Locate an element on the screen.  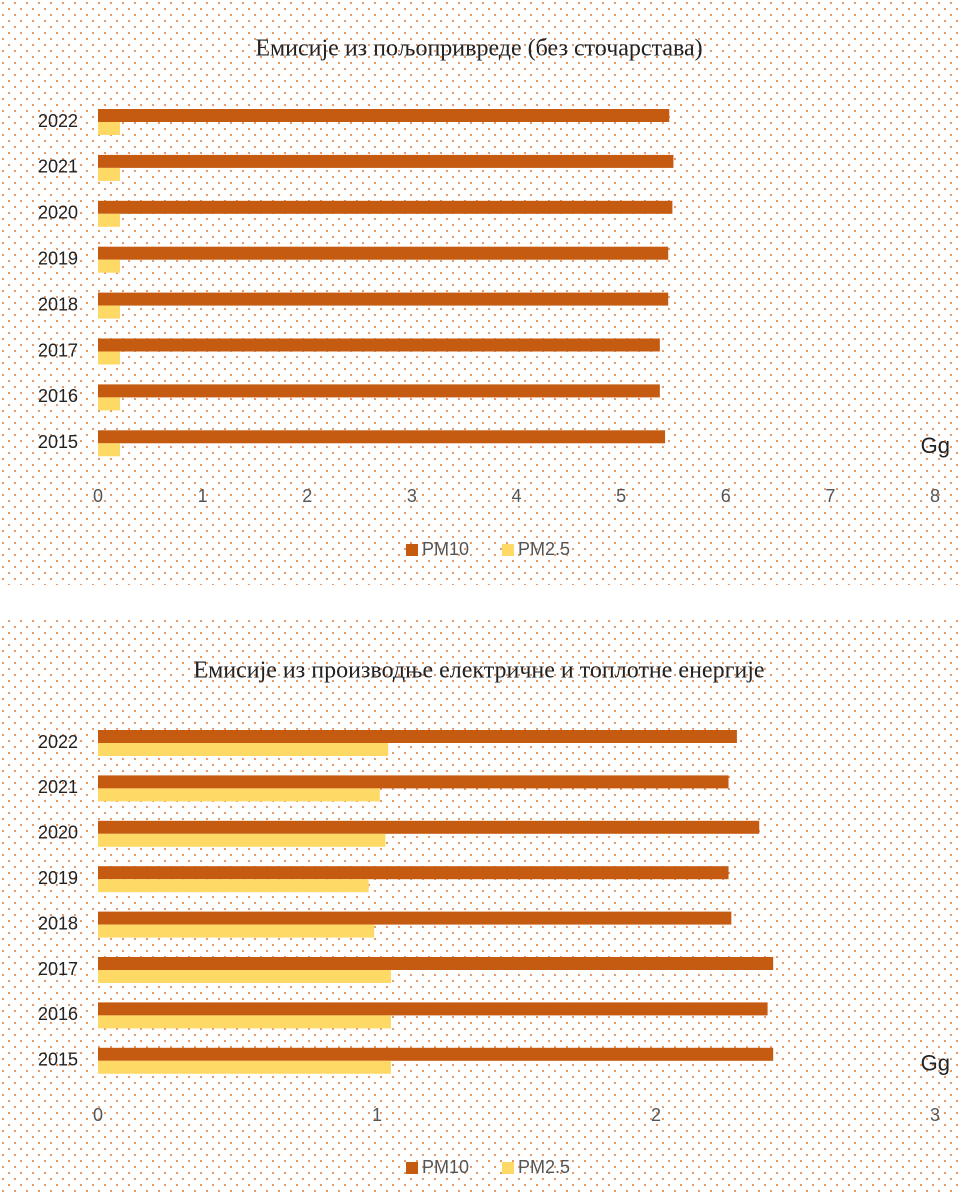
x-tick-label: 4 is located at coordinates (516, 496).